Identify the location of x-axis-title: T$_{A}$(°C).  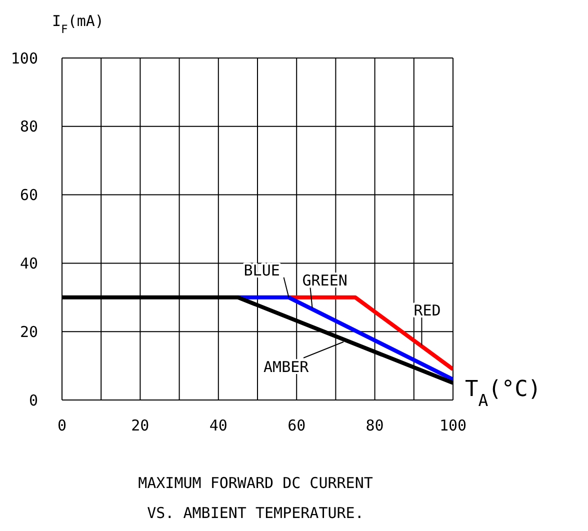
(503, 393).